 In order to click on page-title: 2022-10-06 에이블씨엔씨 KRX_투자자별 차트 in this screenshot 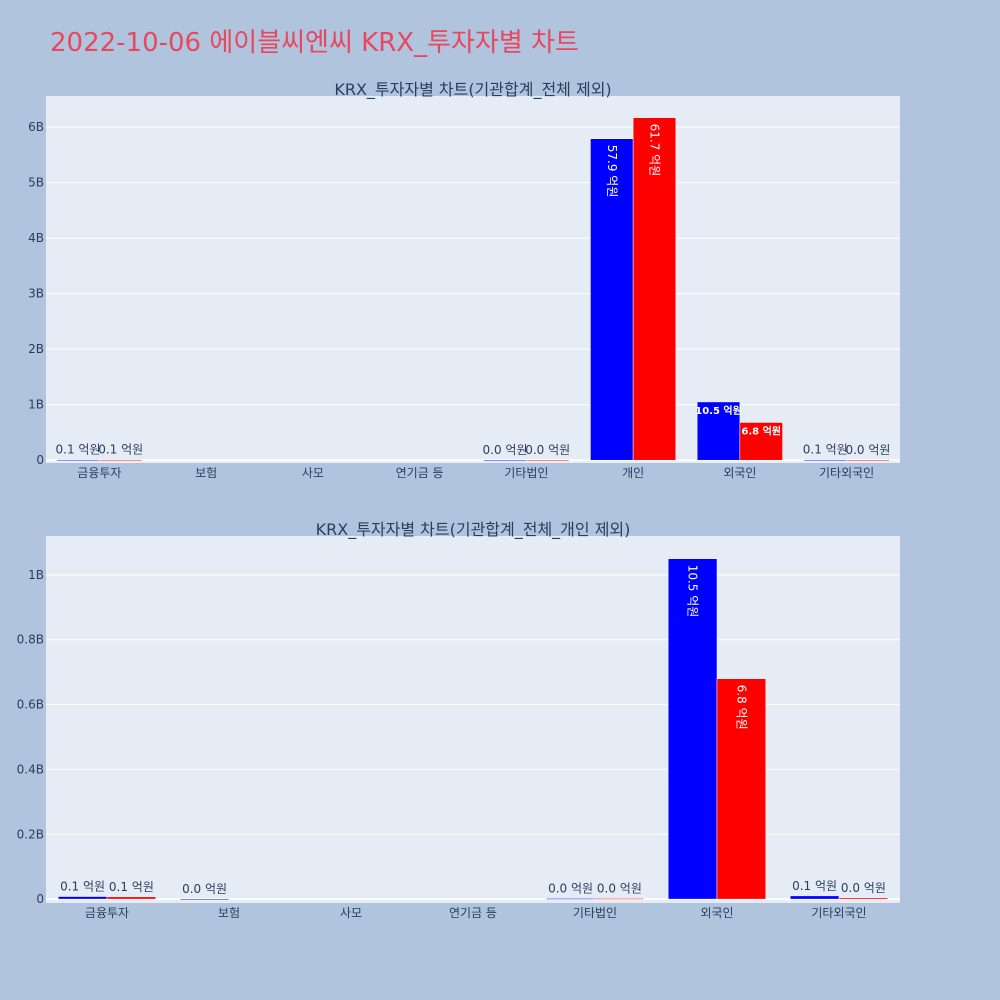, I will do `click(314, 43)`.